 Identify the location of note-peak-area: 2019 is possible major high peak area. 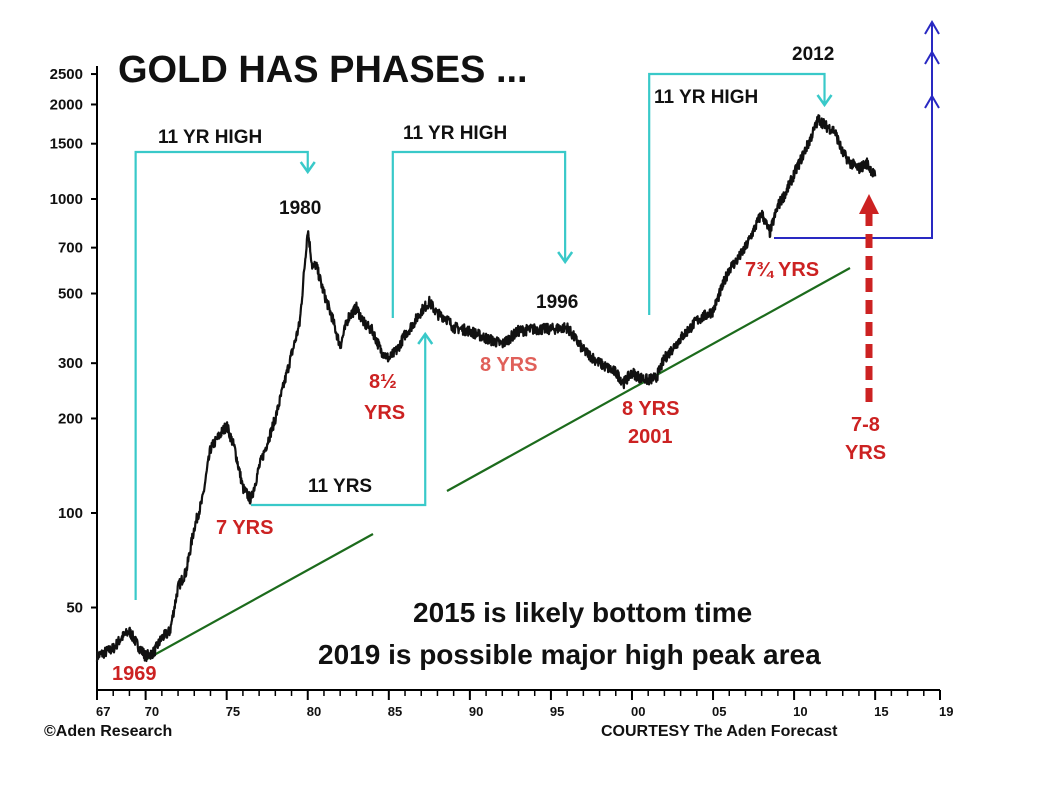
(569, 654).